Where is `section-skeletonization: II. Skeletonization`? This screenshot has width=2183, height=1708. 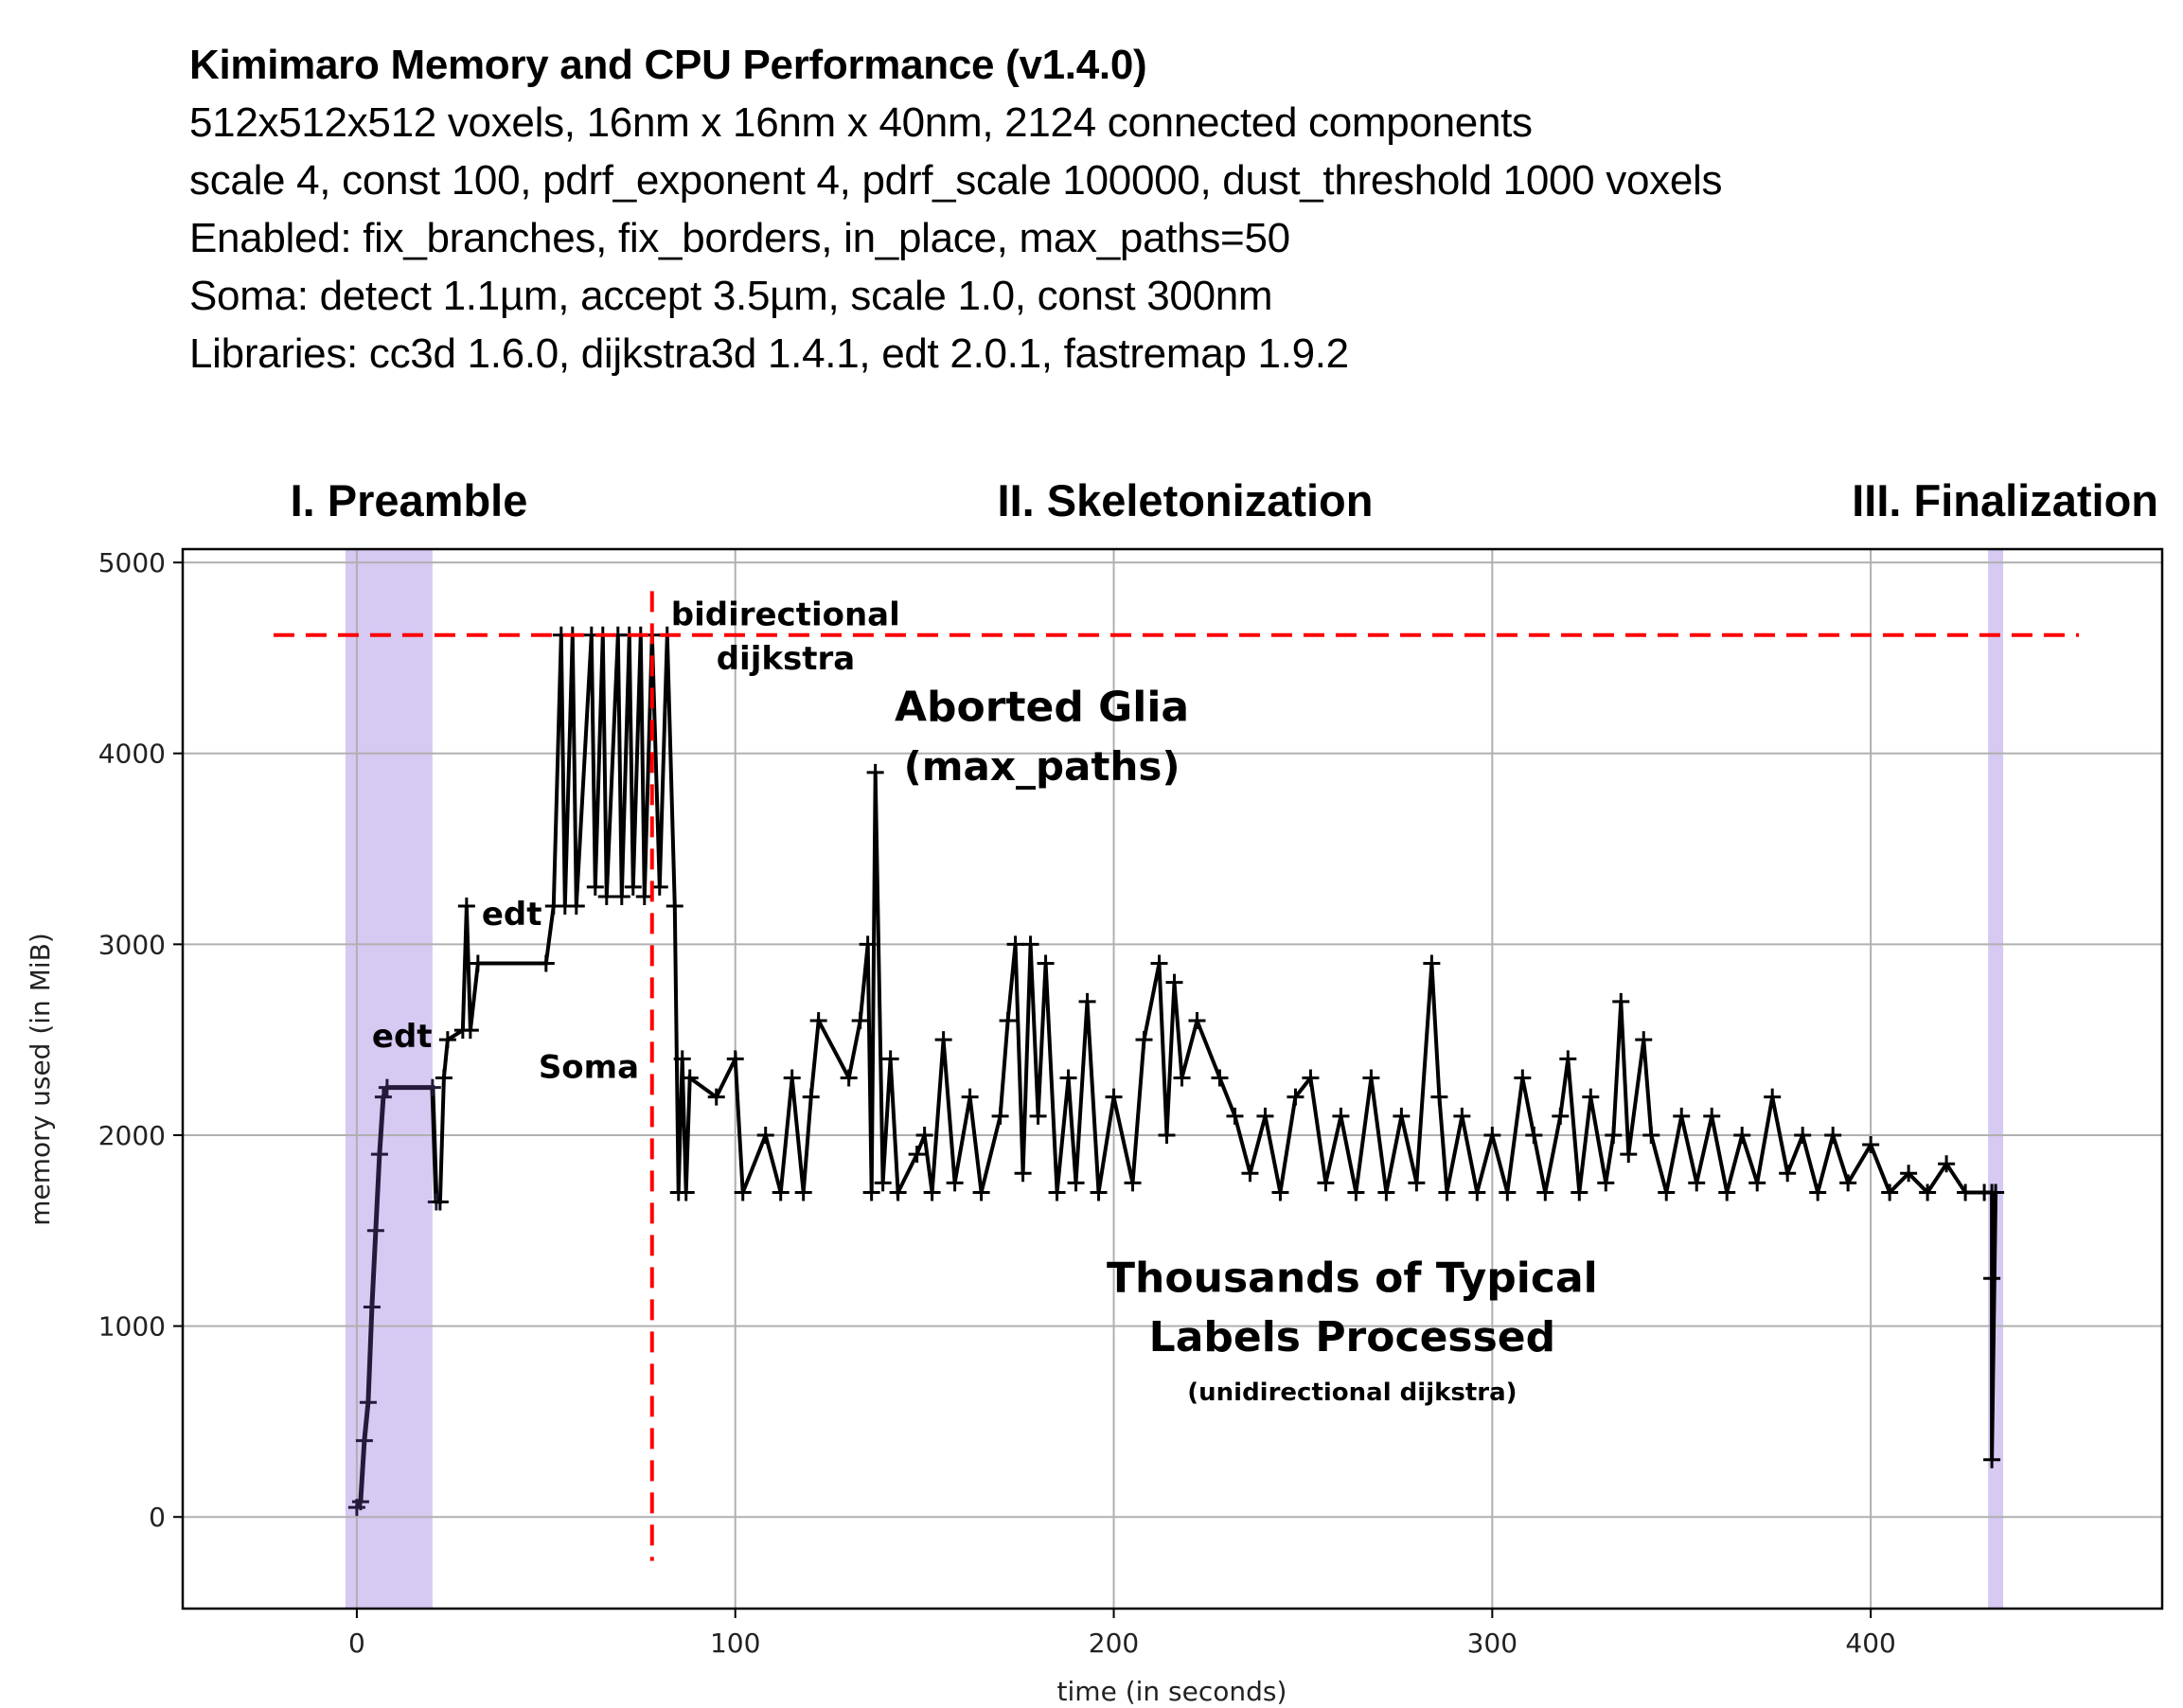 section-skeletonization: II. Skeletonization is located at coordinates (1186, 500).